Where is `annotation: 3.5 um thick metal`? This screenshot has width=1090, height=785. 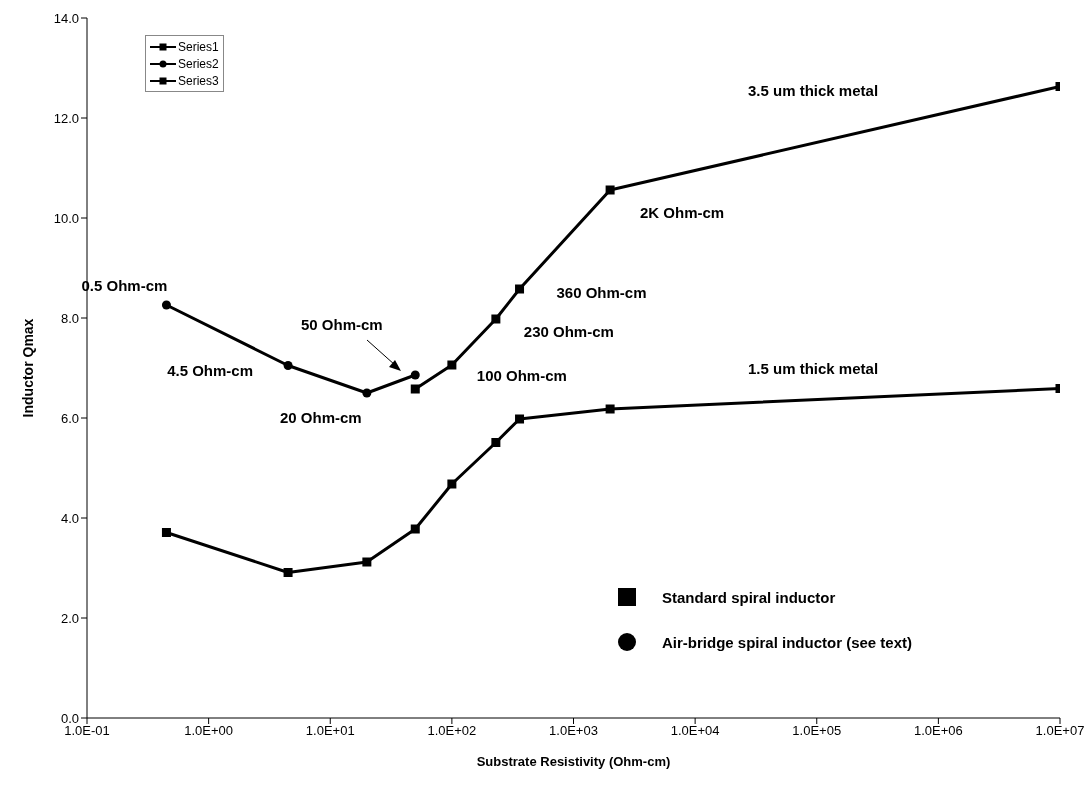 annotation: 3.5 um thick metal is located at coordinates (813, 90).